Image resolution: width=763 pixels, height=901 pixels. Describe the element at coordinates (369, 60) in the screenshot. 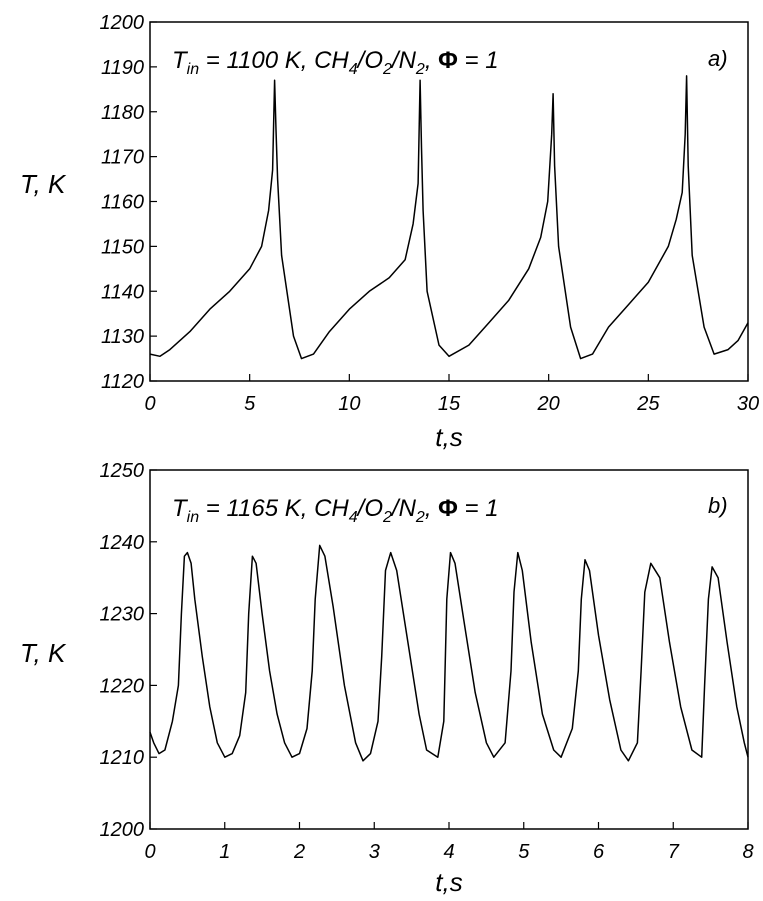

I see `annotation-a-text-2: /O` at that location.